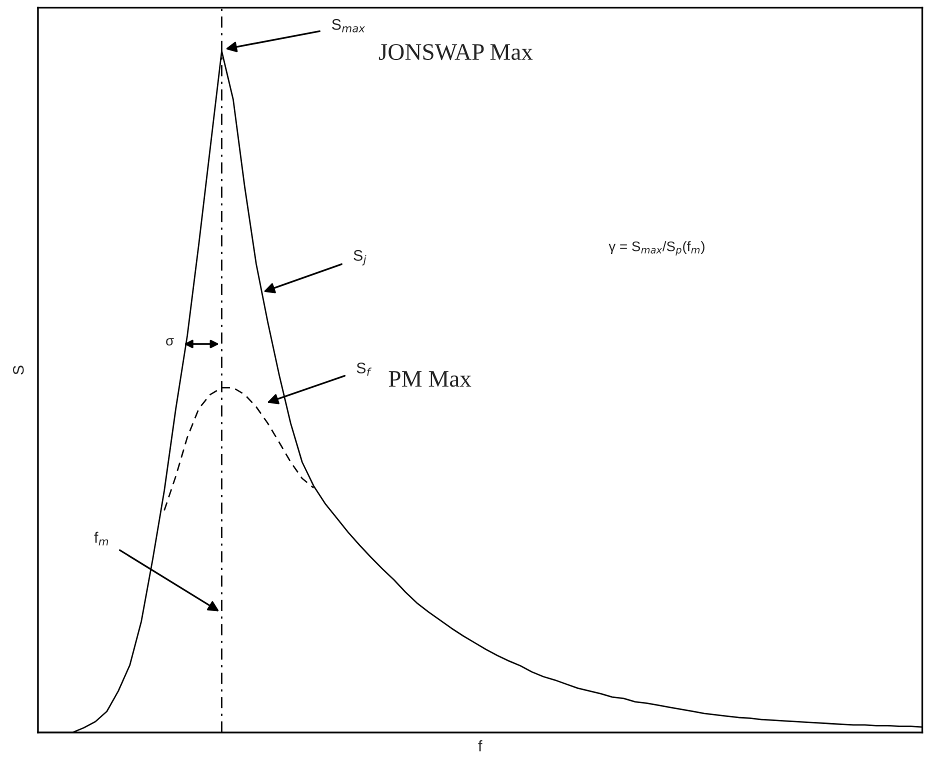  Describe the element at coordinates (349, 25) in the screenshot. I see `text: S$_{max}$` at that location.